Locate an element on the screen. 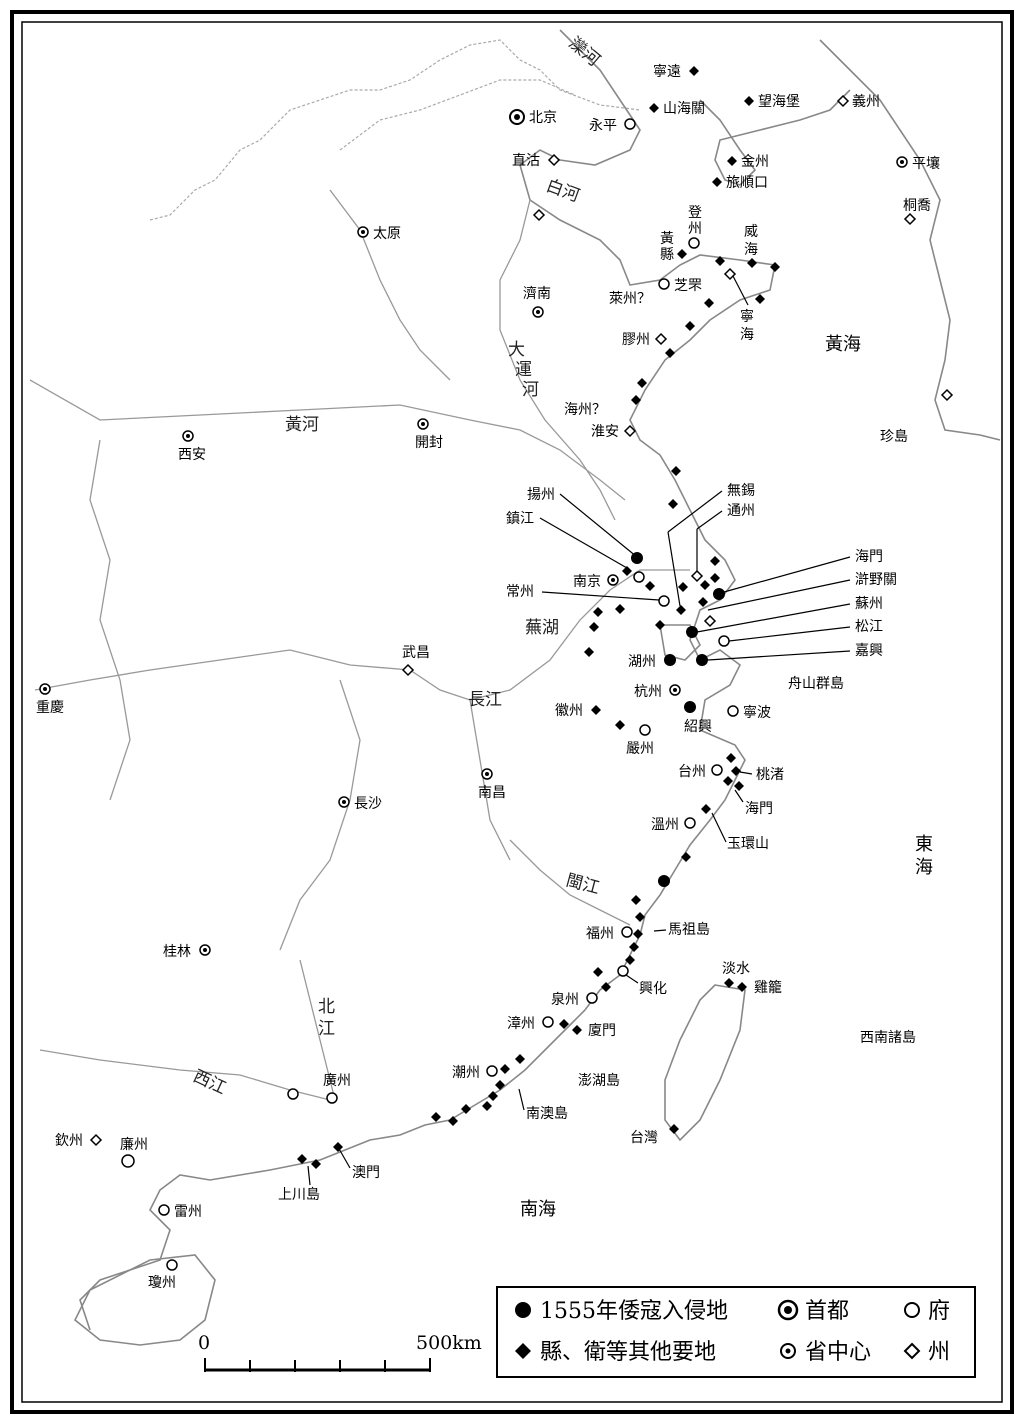 This screenshot has width=1024, height=1425. river-north is located at coordinates (390, 285).